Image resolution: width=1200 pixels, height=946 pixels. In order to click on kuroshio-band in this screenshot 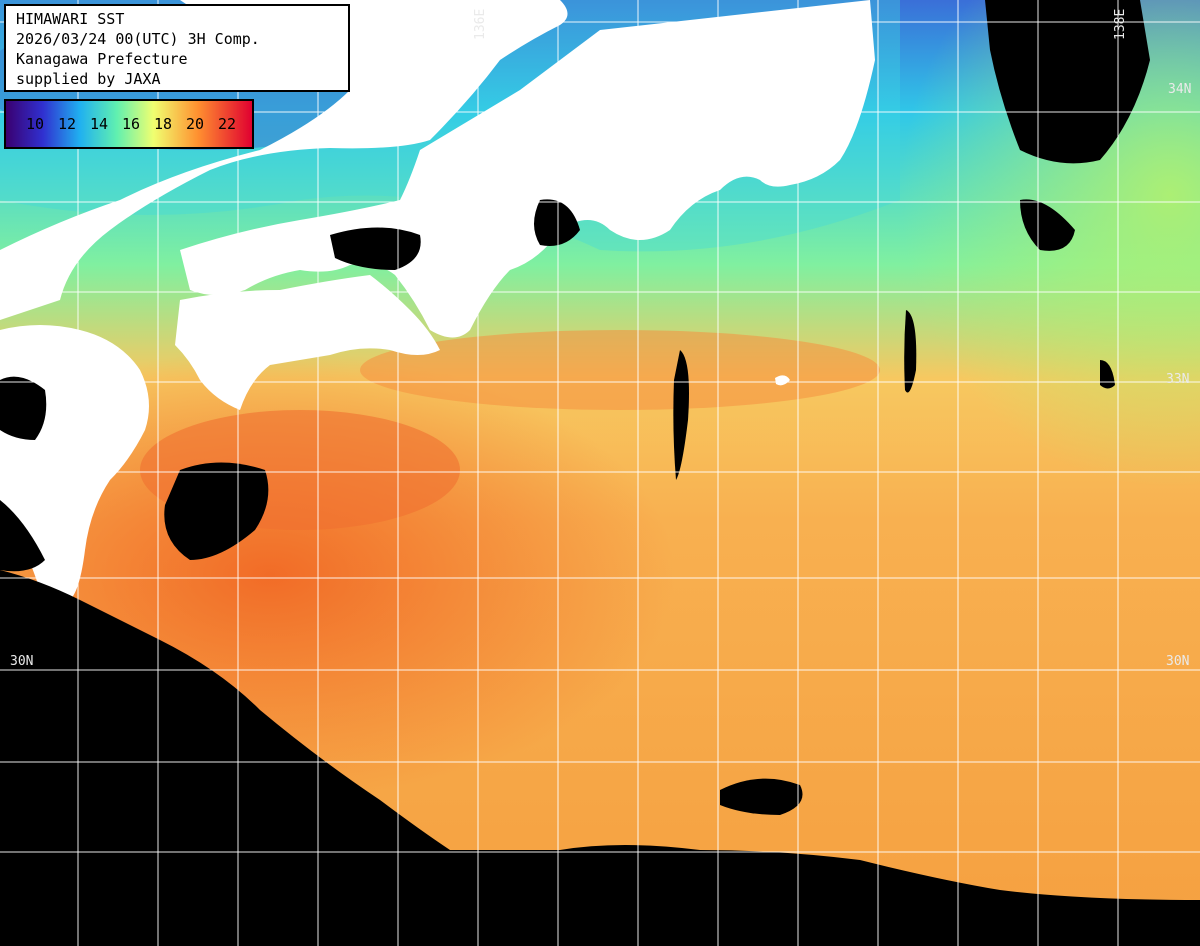, I will do `click(620, 370)`.